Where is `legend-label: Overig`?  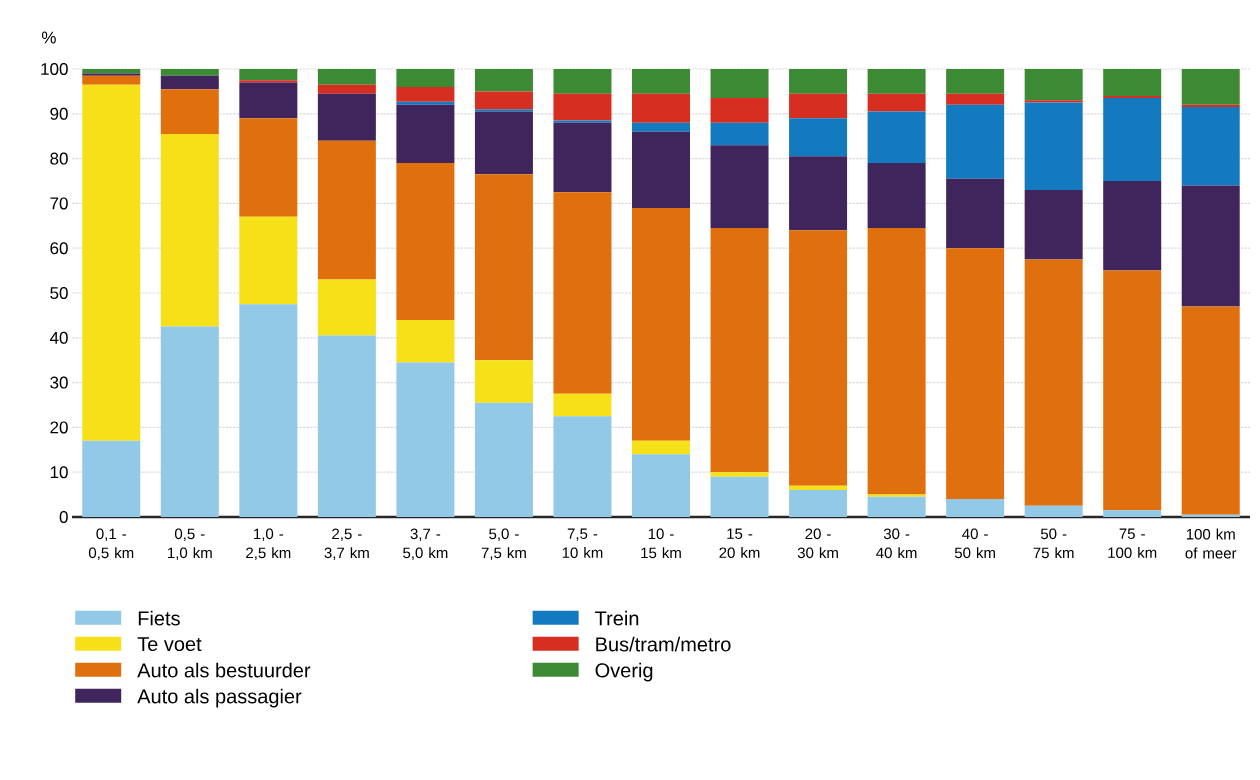 legend-label: Overig is located at coordinates (624, 672).